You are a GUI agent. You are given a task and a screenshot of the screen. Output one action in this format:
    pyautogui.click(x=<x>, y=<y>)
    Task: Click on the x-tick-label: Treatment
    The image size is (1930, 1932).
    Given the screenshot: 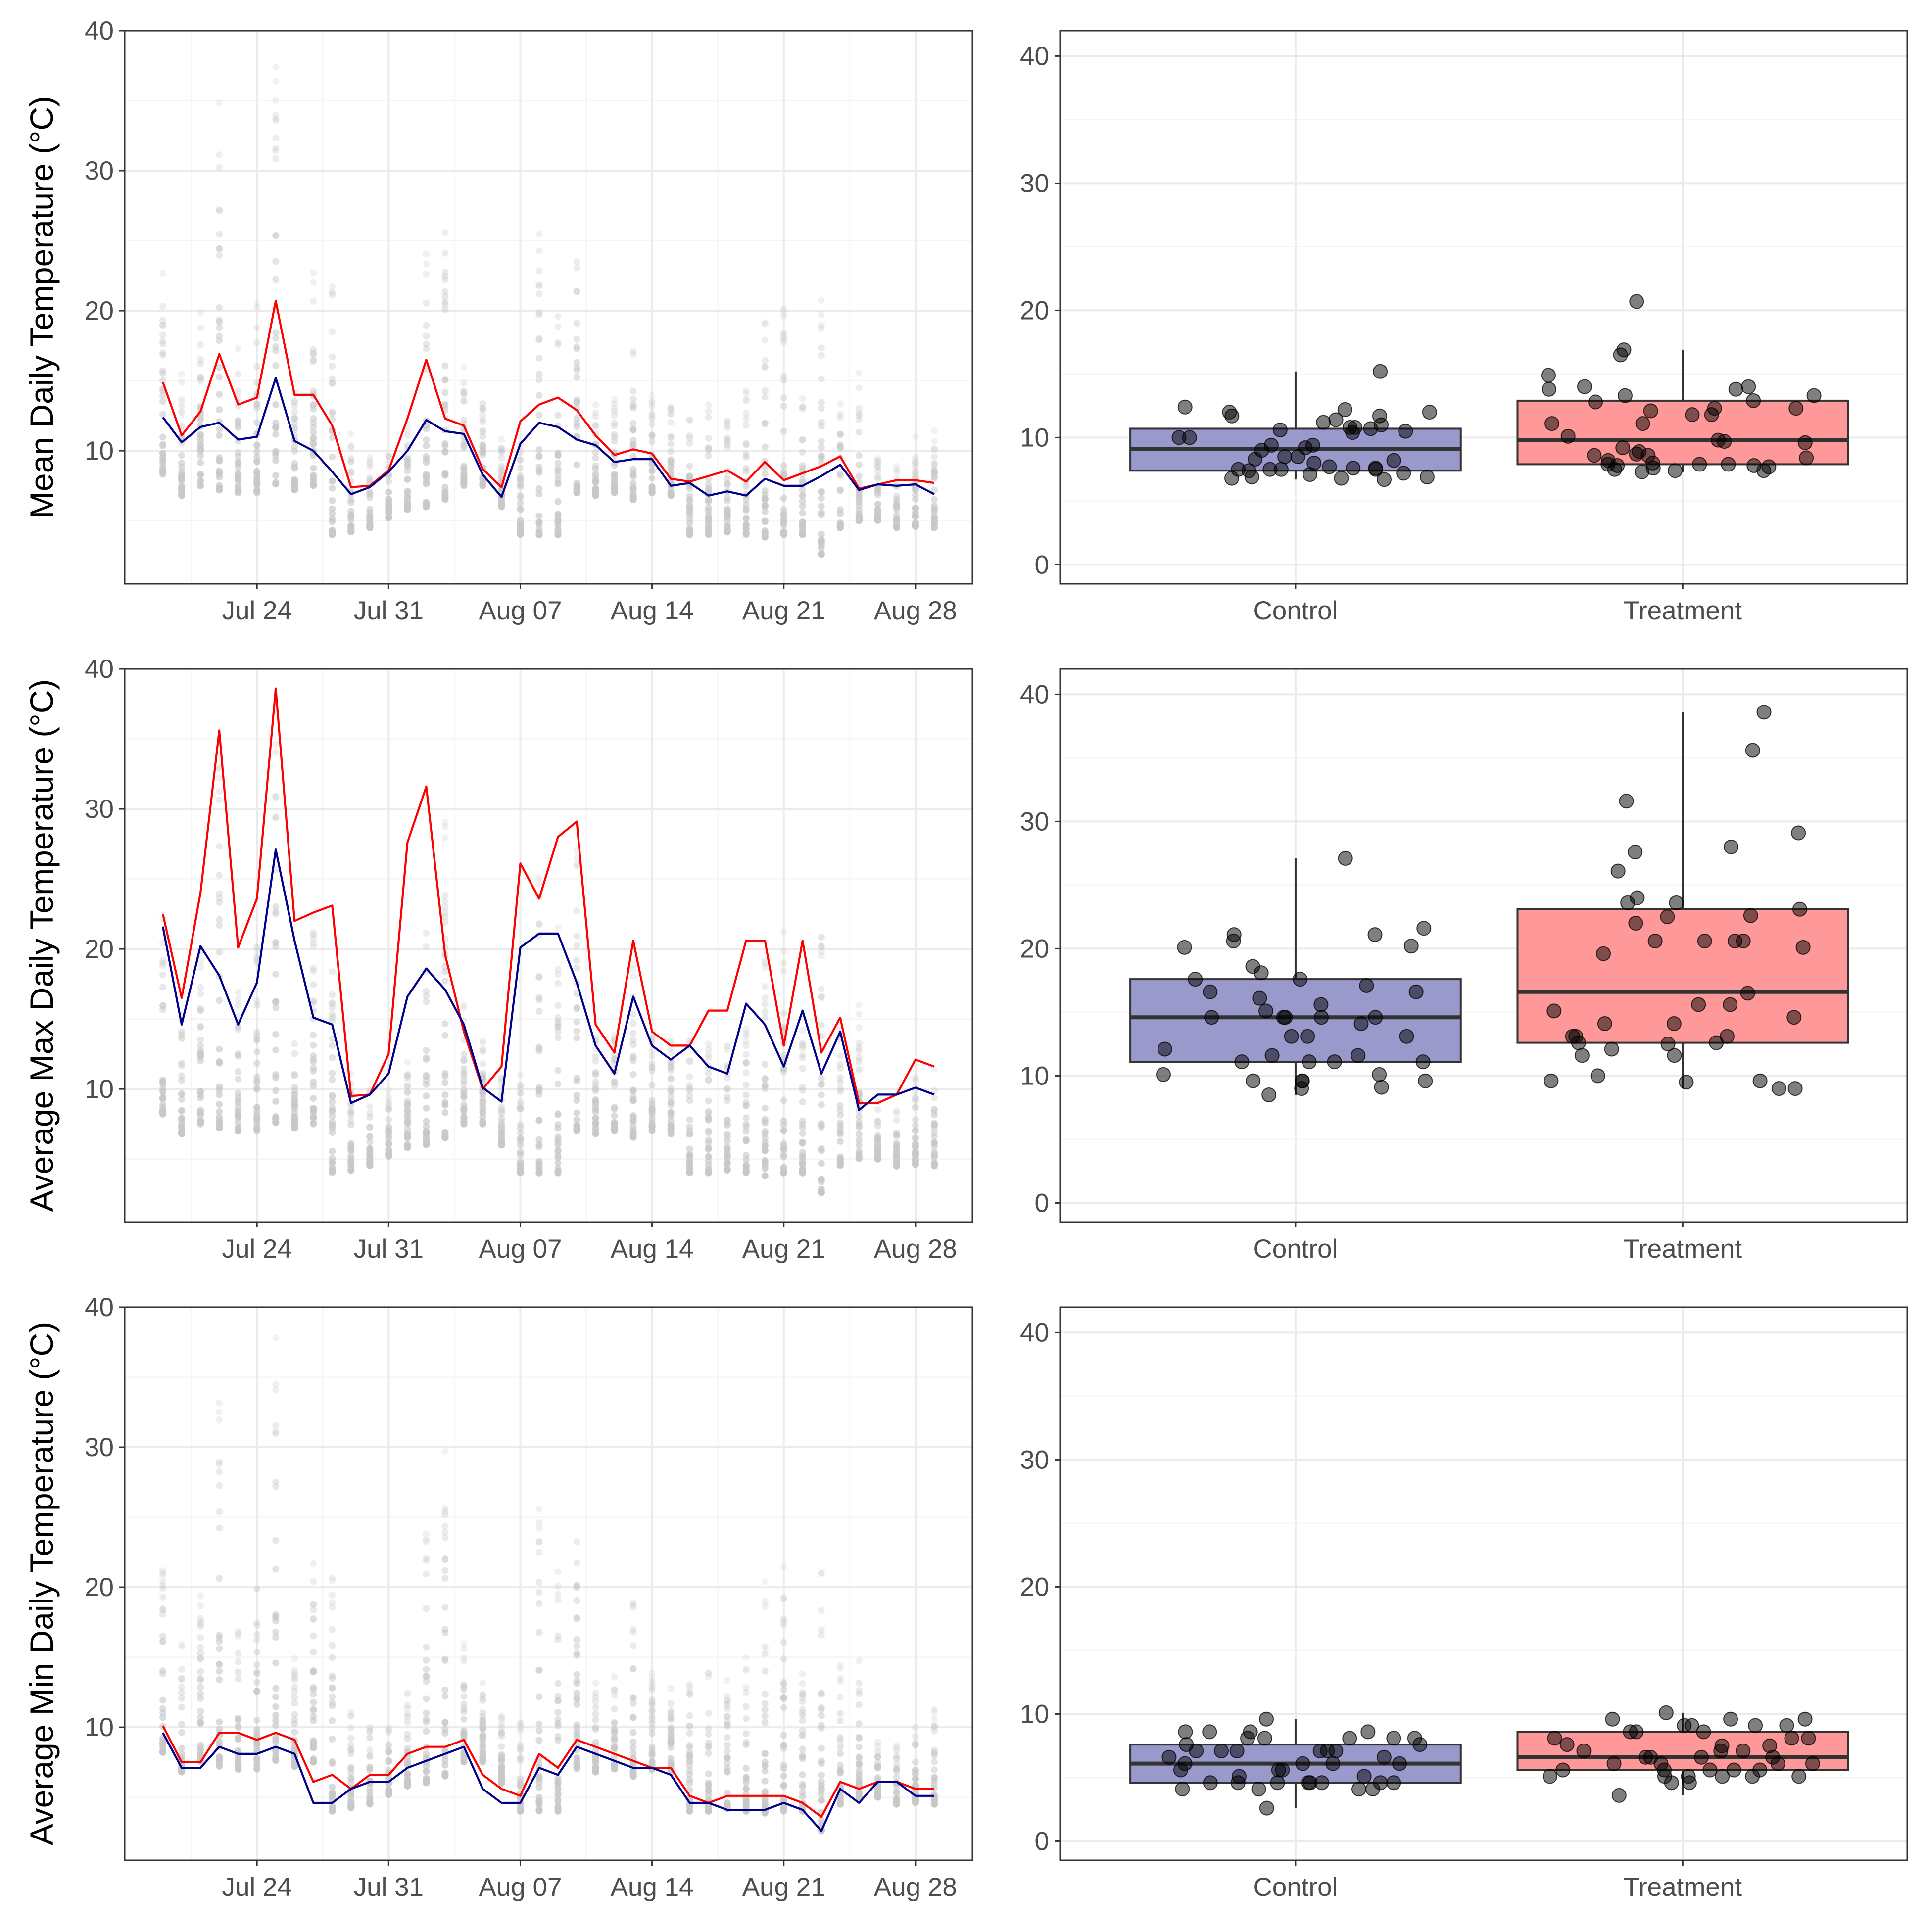 What is the action you would take?
    pyautogui.click(x=1683, y=610)
    